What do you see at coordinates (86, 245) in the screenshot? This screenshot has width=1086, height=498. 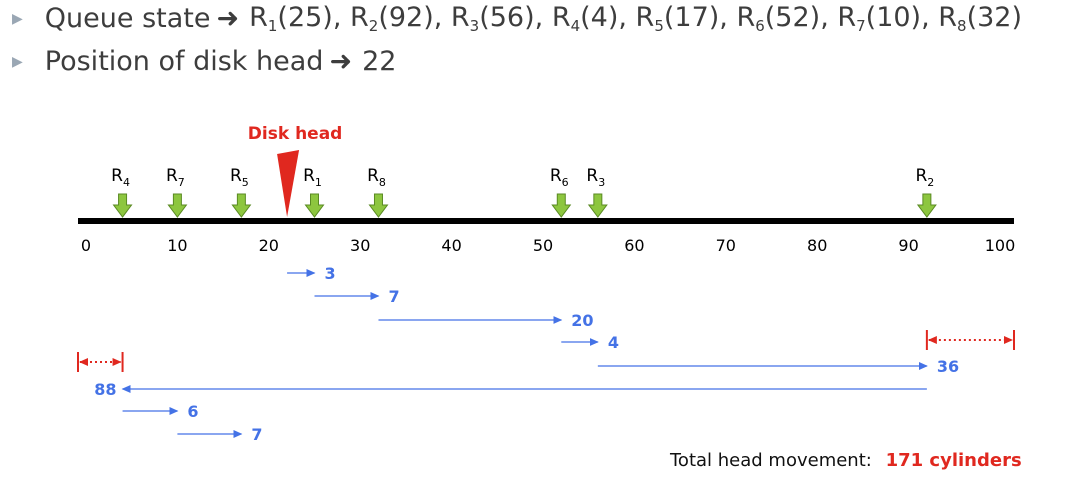 I see `axis-tick-label: 0` at bounding box center [86, 245].